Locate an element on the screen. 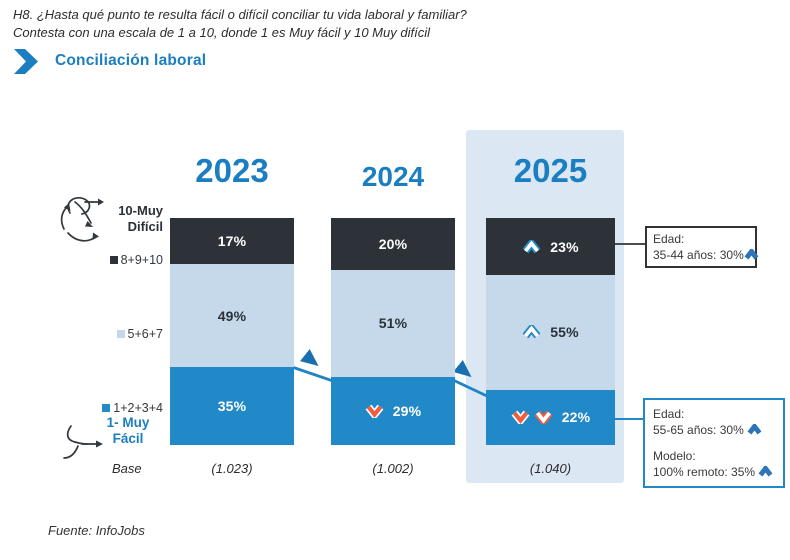 The height and width of the screenshot is (560, 790). segment-value-label: 17% is located at coordinates (232, 241).